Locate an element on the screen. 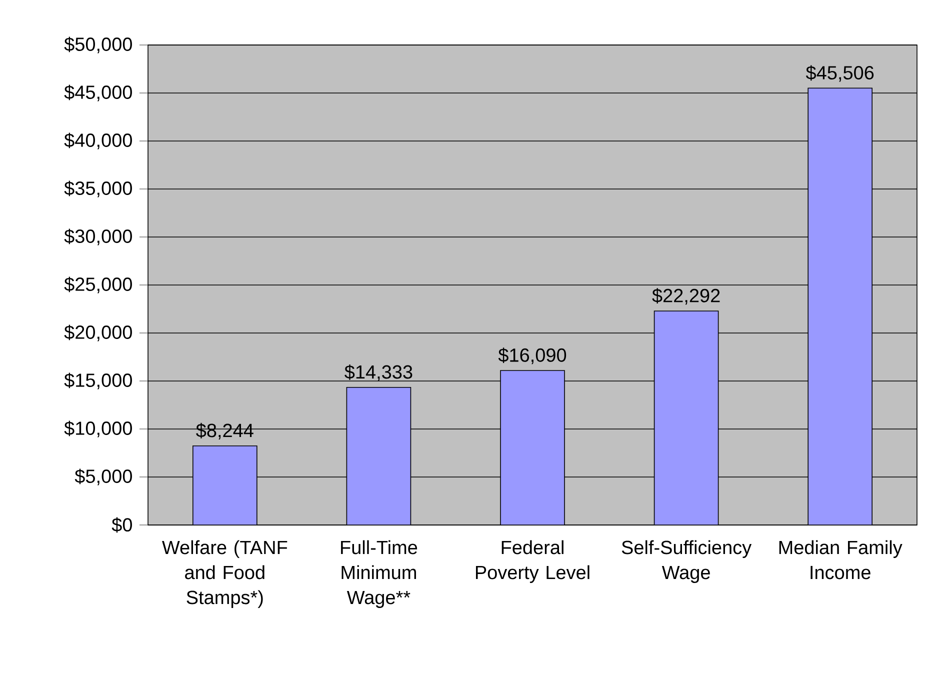  x-tick-label: Median Family Income is located at coordinates (840, 560).